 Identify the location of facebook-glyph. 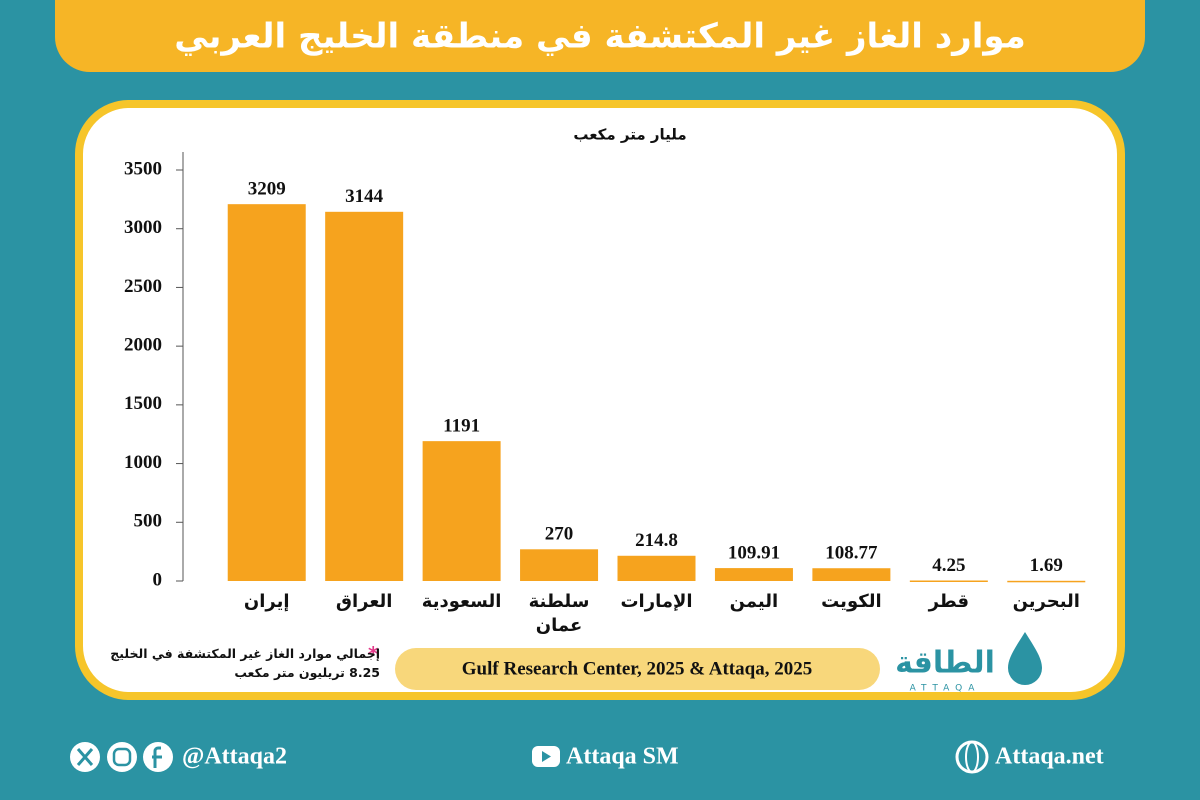
(157, 757).